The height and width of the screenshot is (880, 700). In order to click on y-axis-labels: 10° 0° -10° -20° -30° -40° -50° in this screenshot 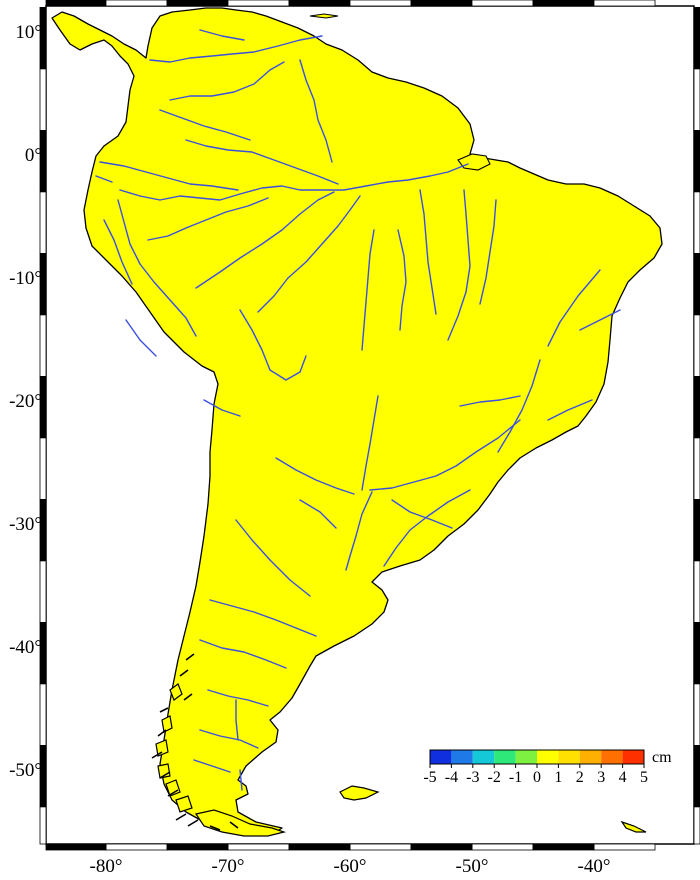, I will do `click(27, 401)`.